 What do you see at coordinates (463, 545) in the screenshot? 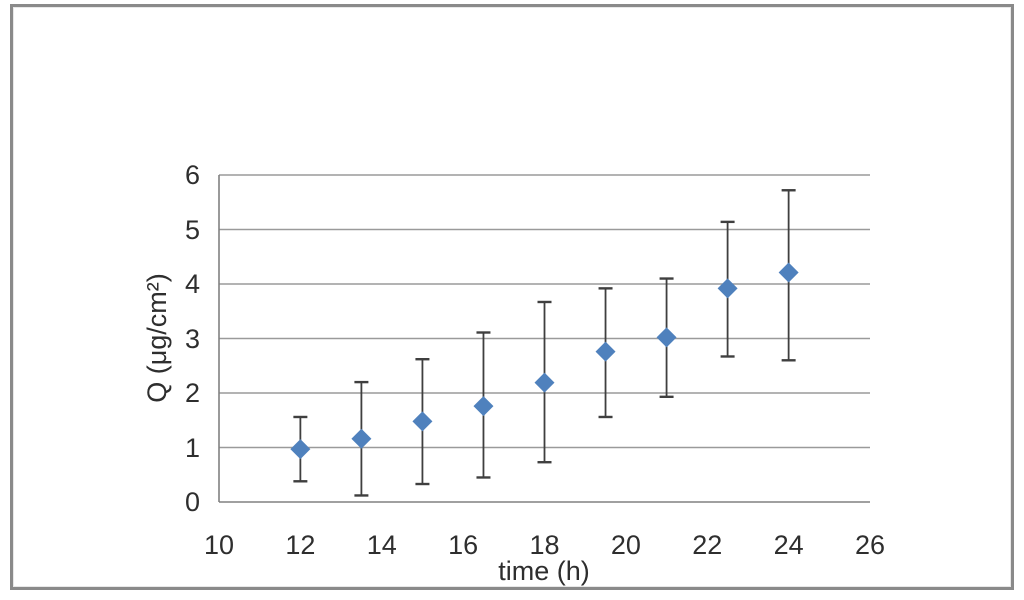
I see `x-tick-label-16: 16` at bounding box center [463, 545].